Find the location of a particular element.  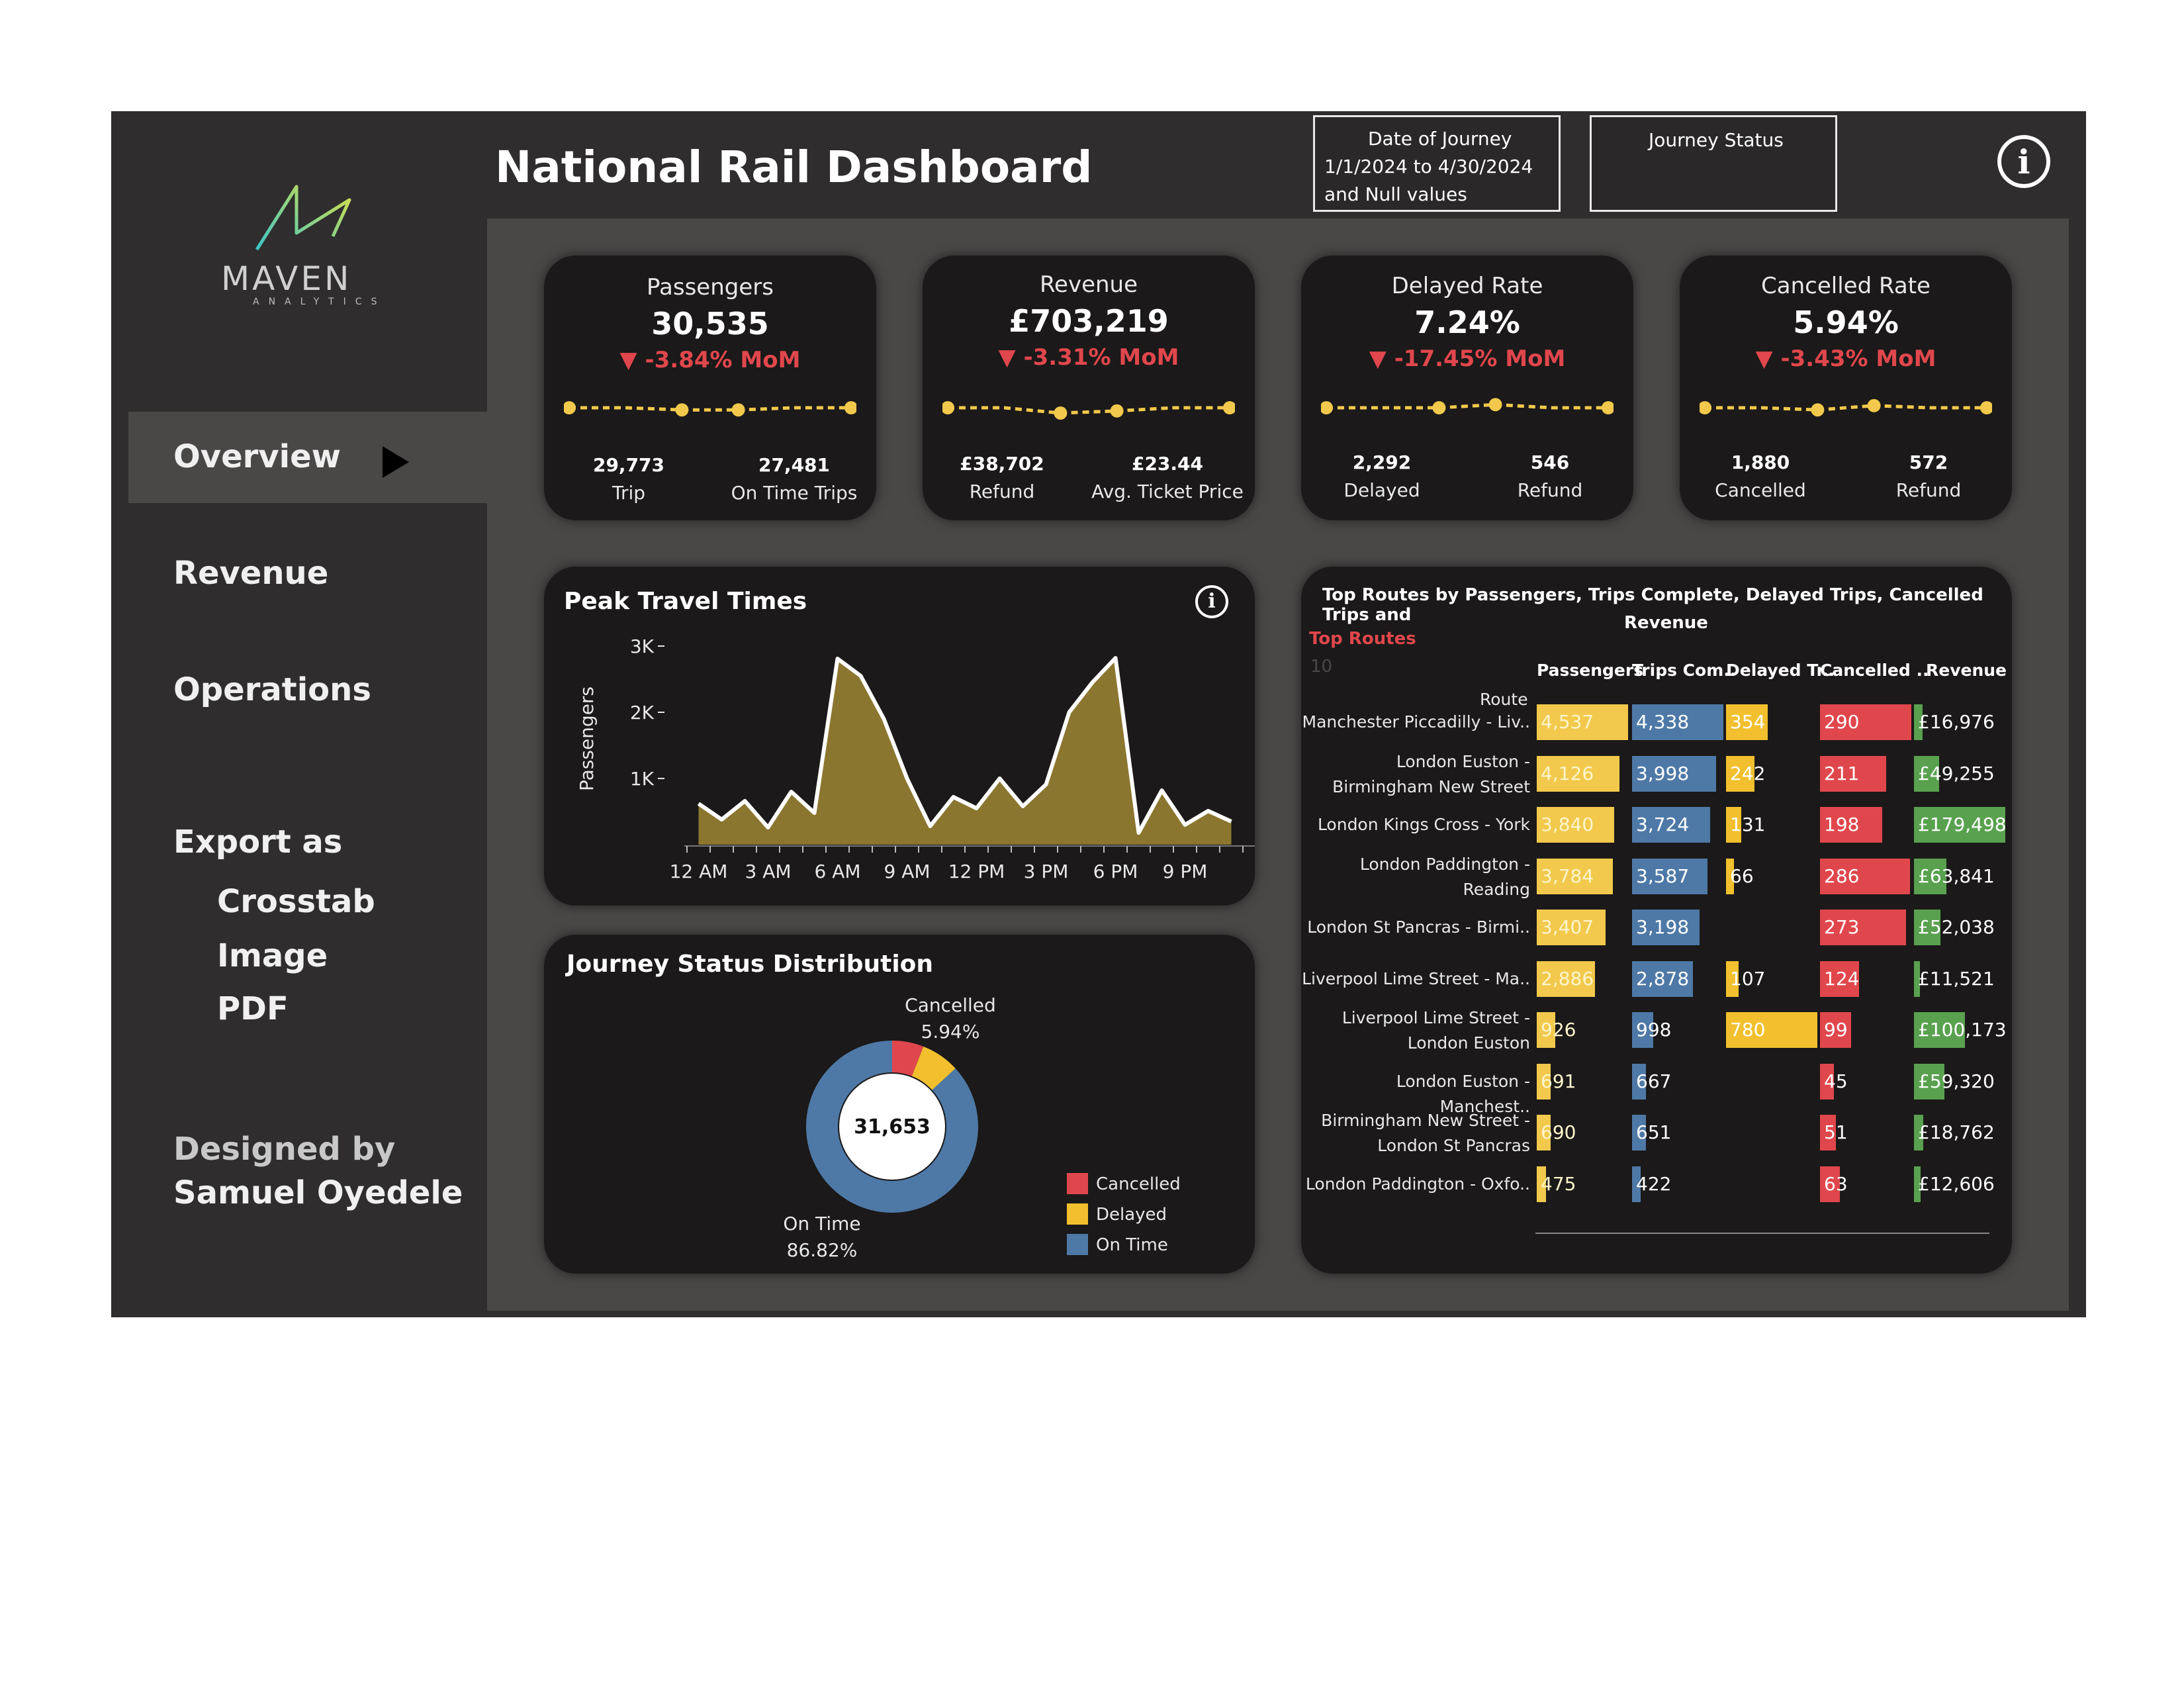

journey-status-filter: Journey Status is located at coordinates (1713, 163).